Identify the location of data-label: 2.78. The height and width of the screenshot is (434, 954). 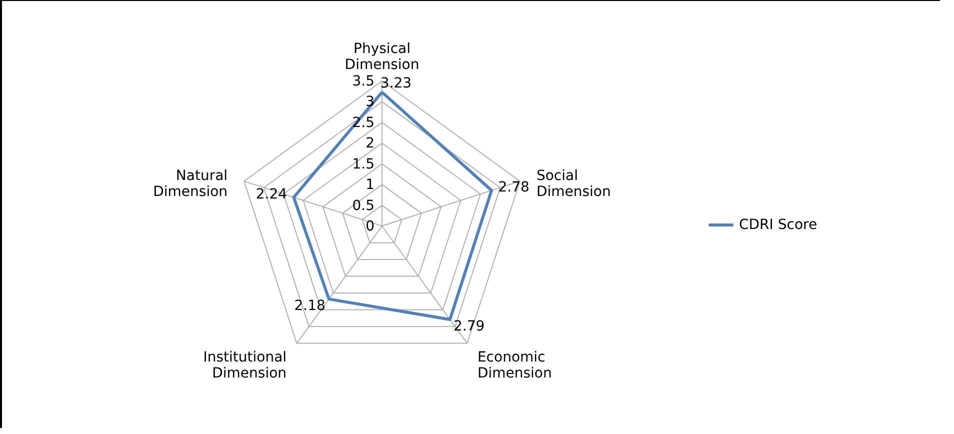
(514, 188).